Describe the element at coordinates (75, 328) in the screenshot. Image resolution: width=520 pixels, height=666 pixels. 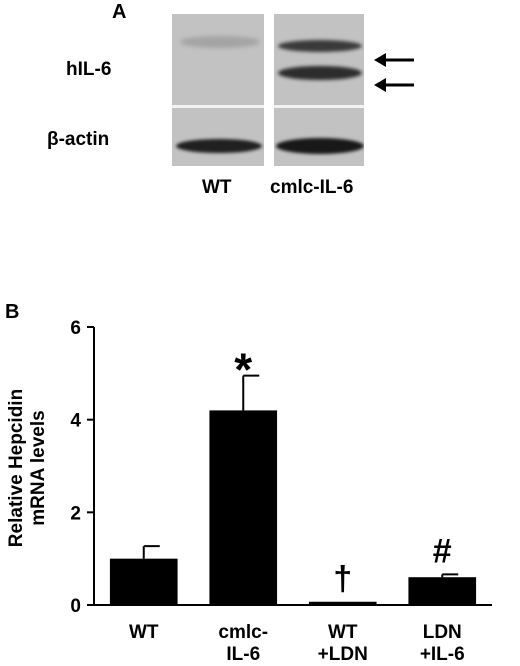
I see `y-tick-label-6: 6` at that location.